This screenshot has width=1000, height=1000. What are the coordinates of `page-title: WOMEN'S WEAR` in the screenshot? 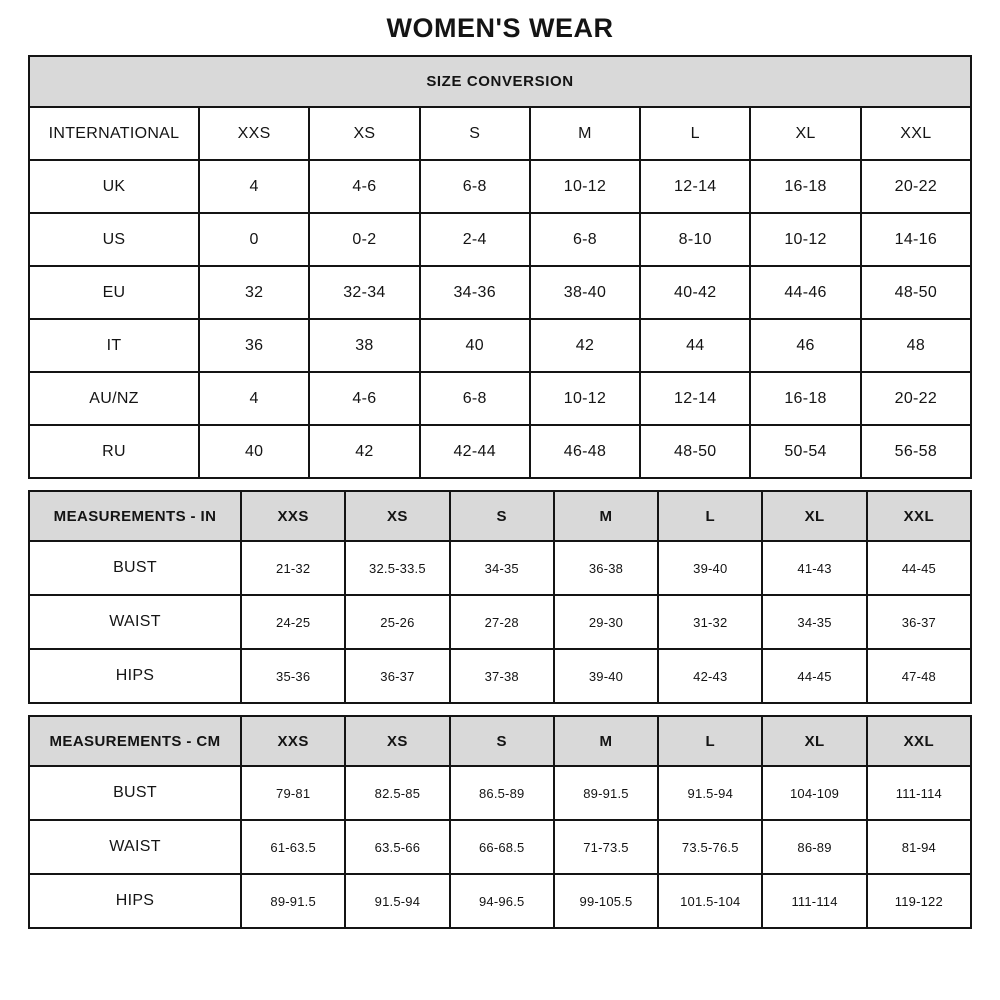 It's located at (500, 28).